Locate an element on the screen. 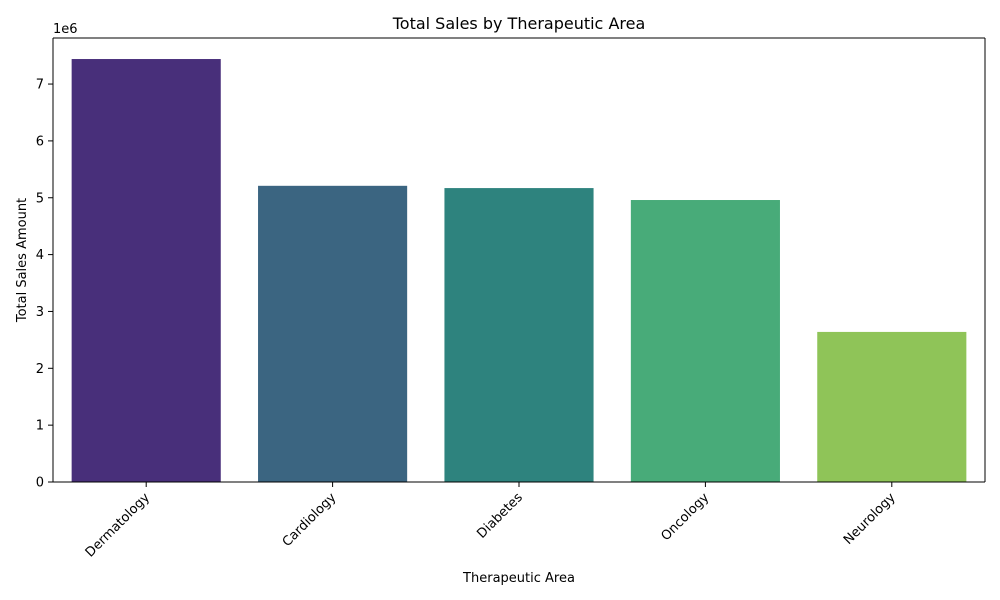 This screenshot has height=600, width=1000. bar-dermatology is located at coordinates (146, 270).